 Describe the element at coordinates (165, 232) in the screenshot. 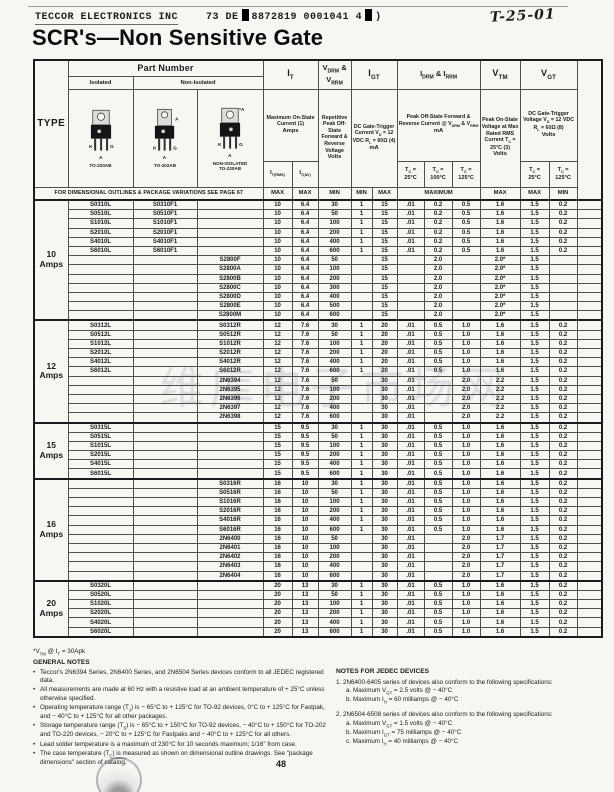

I see `part-number-cell: S2010F1` at that location.